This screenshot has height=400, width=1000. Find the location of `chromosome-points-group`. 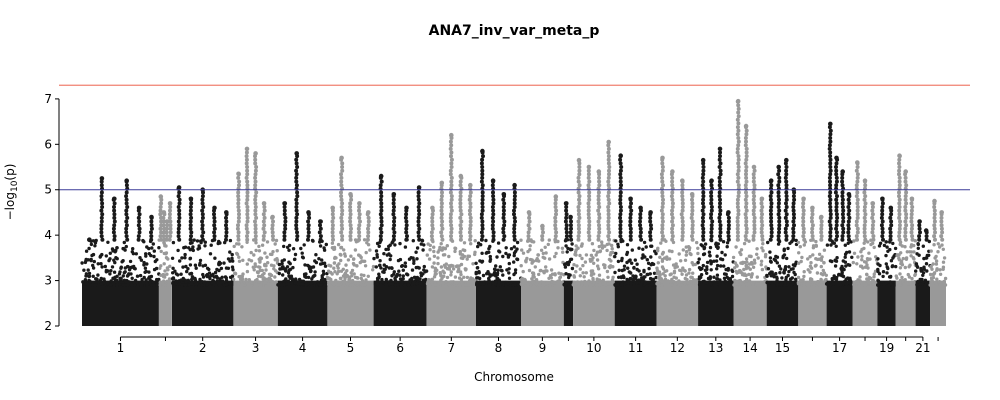

chromosome-points-group is located at coordinates (887, 261).